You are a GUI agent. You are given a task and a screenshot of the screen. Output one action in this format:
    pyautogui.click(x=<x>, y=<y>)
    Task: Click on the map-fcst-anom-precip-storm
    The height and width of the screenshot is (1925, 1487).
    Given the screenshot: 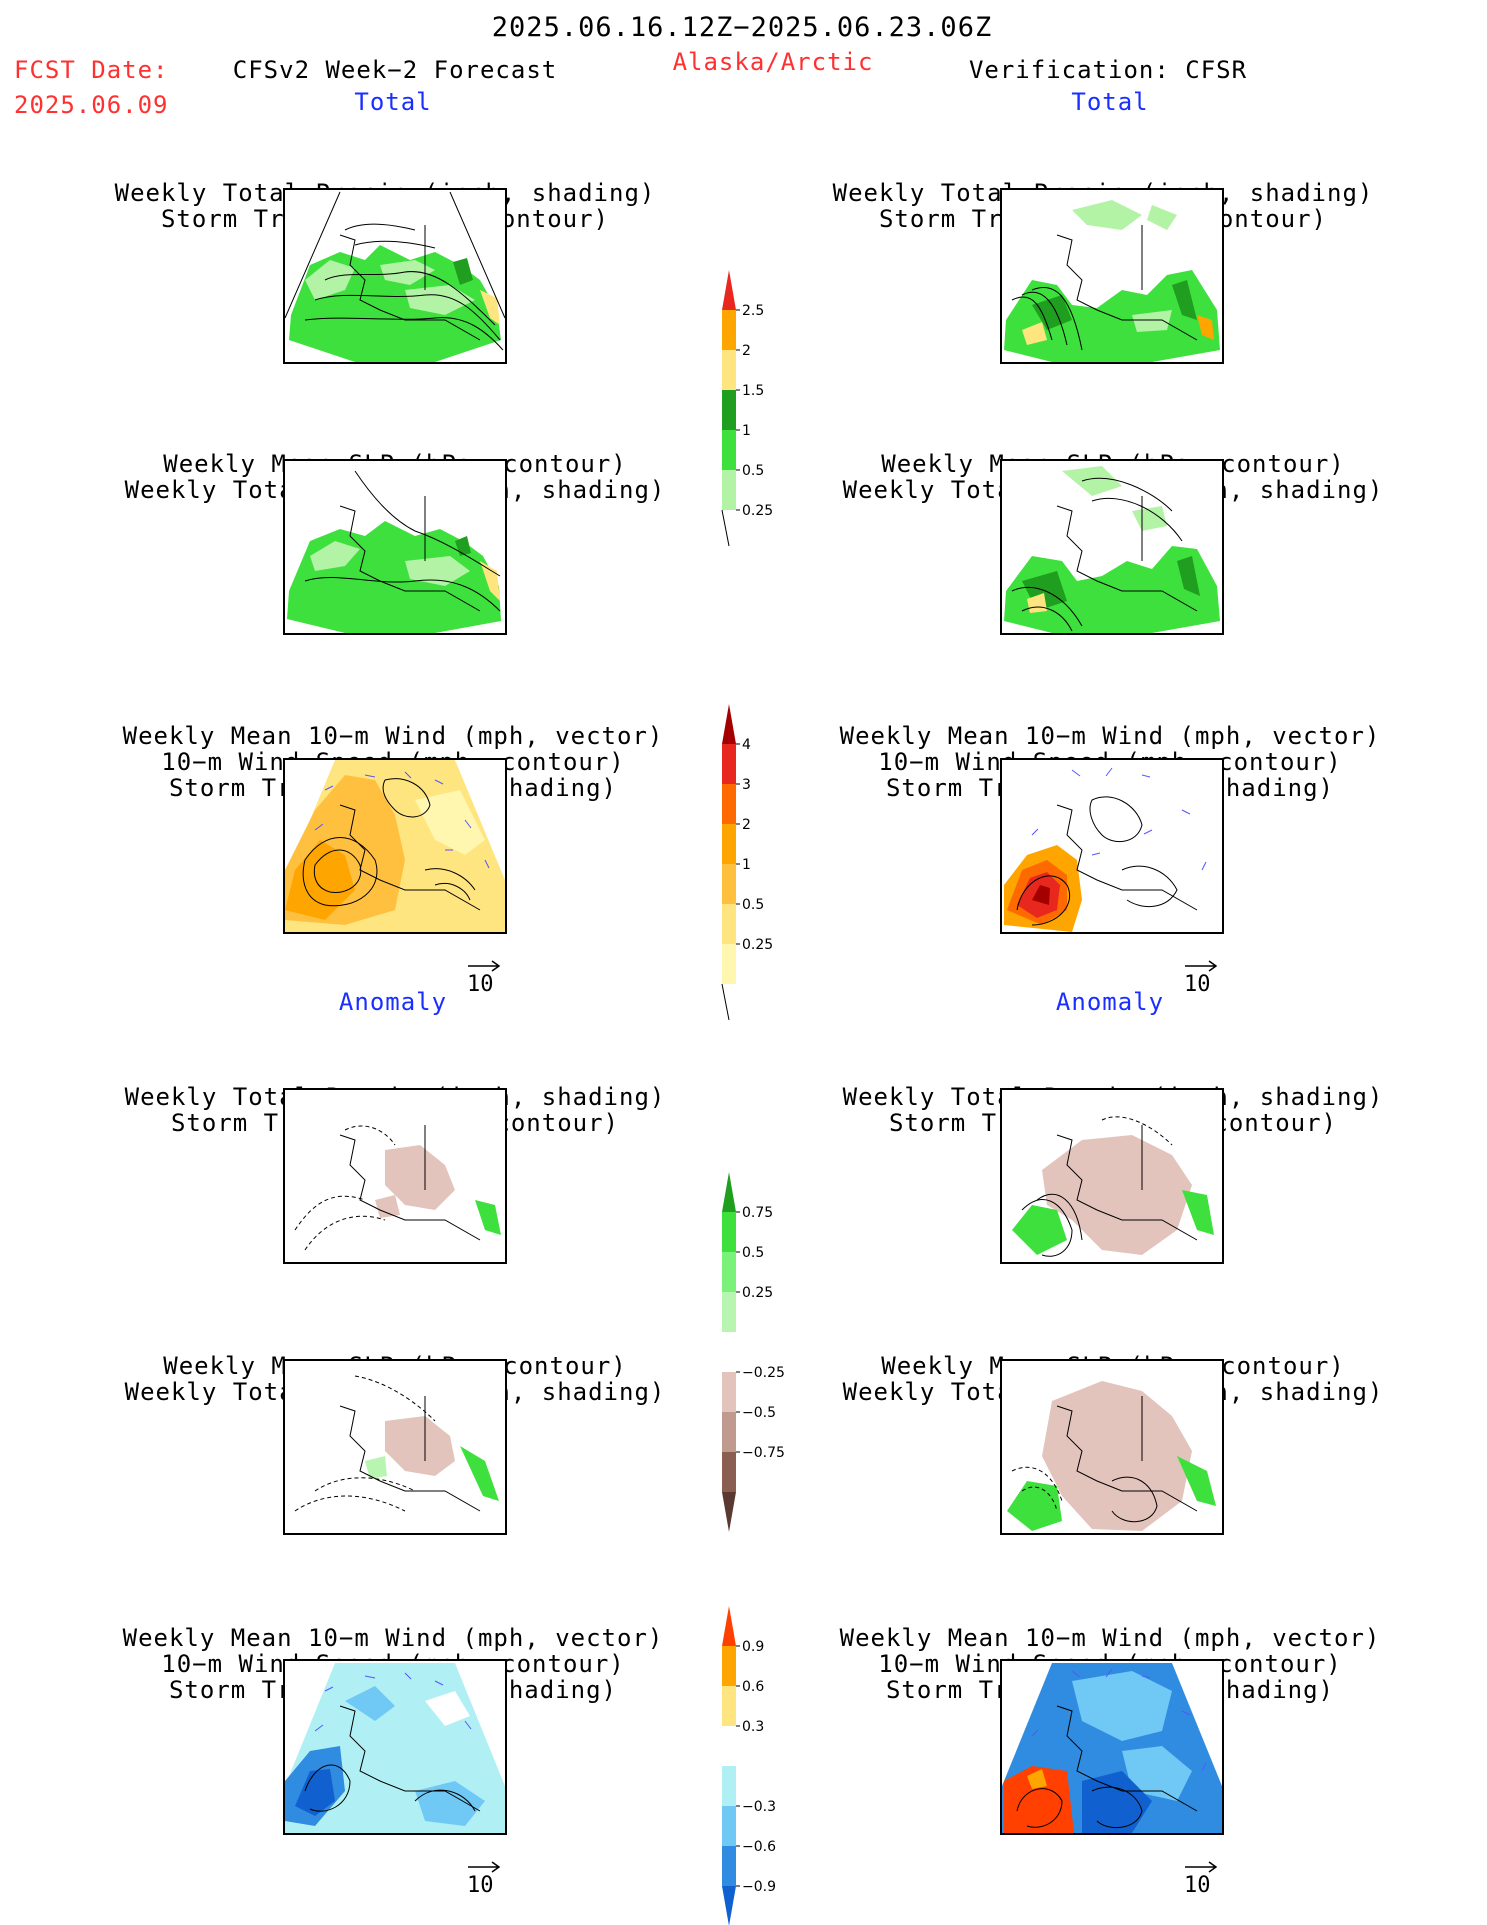 What is the action you would take?
    pyautogui.click(x=395, y=1176)
    